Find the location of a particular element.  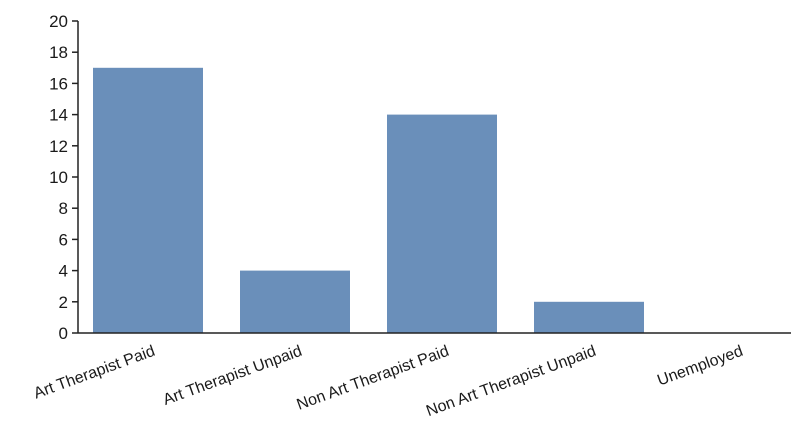

x-category-label: Non Art Therapist Unpaid is located at coordinates (511, 381).